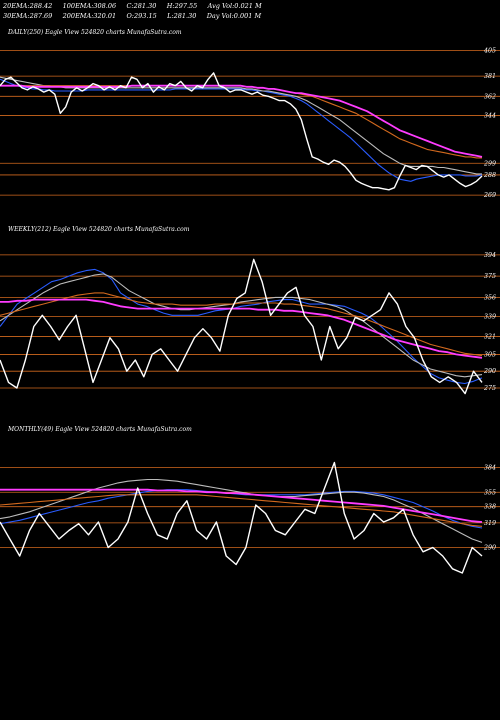 This screenshot has height=720, width=500. I want to click on daily-level-label: 269, so click(489, 195).